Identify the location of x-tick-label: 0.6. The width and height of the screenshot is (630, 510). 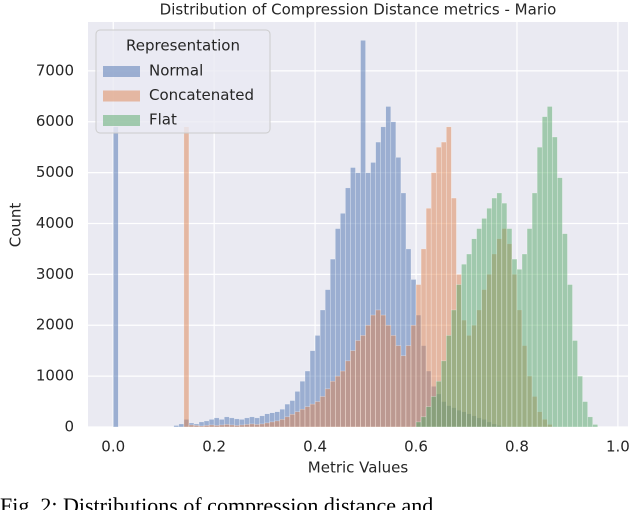
(416, 447).